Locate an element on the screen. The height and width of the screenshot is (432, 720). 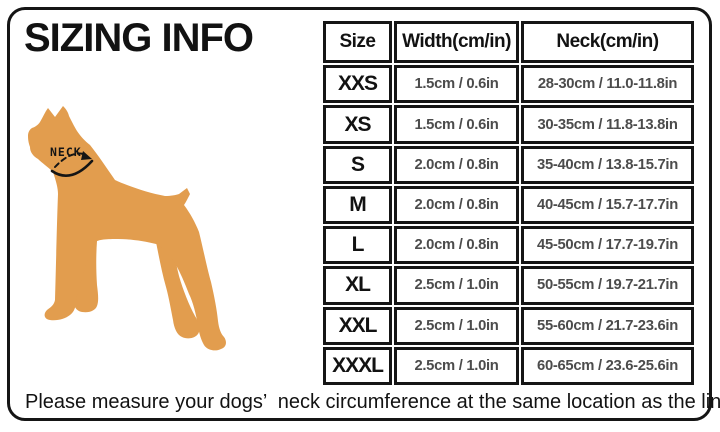
size-cell: S is located at coordinates (357, 164).